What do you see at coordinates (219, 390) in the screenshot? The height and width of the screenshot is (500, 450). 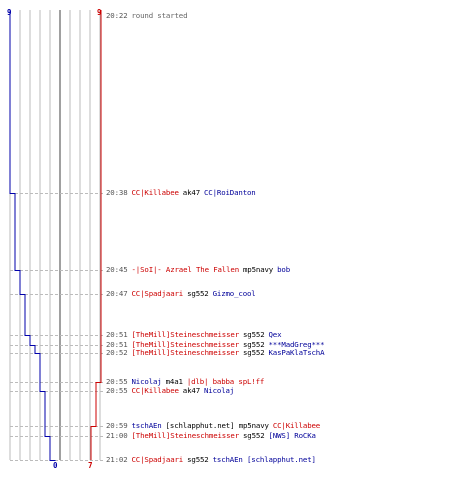 I see `victim-name: Nicolaj` at bounding box center [219, 390].